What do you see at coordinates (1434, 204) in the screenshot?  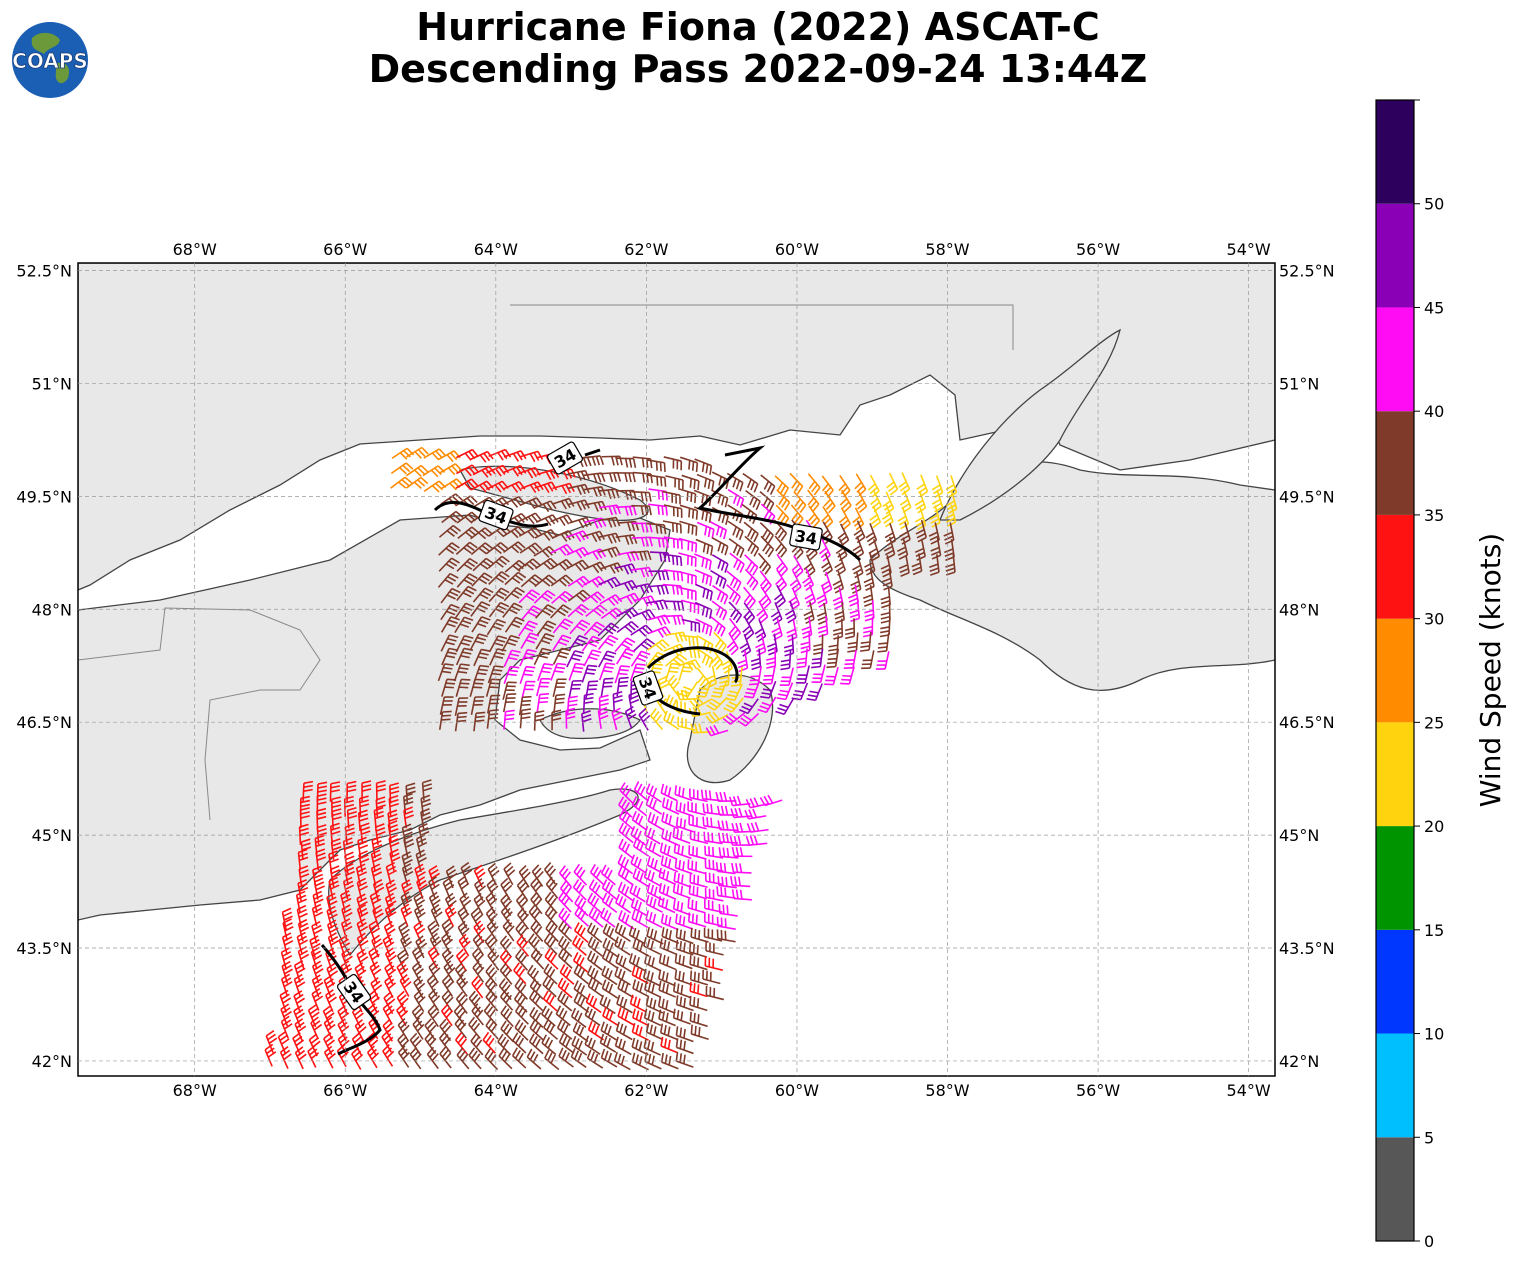 I see `colorbar-tick-label: 50` at bounding box center [1434, 204].